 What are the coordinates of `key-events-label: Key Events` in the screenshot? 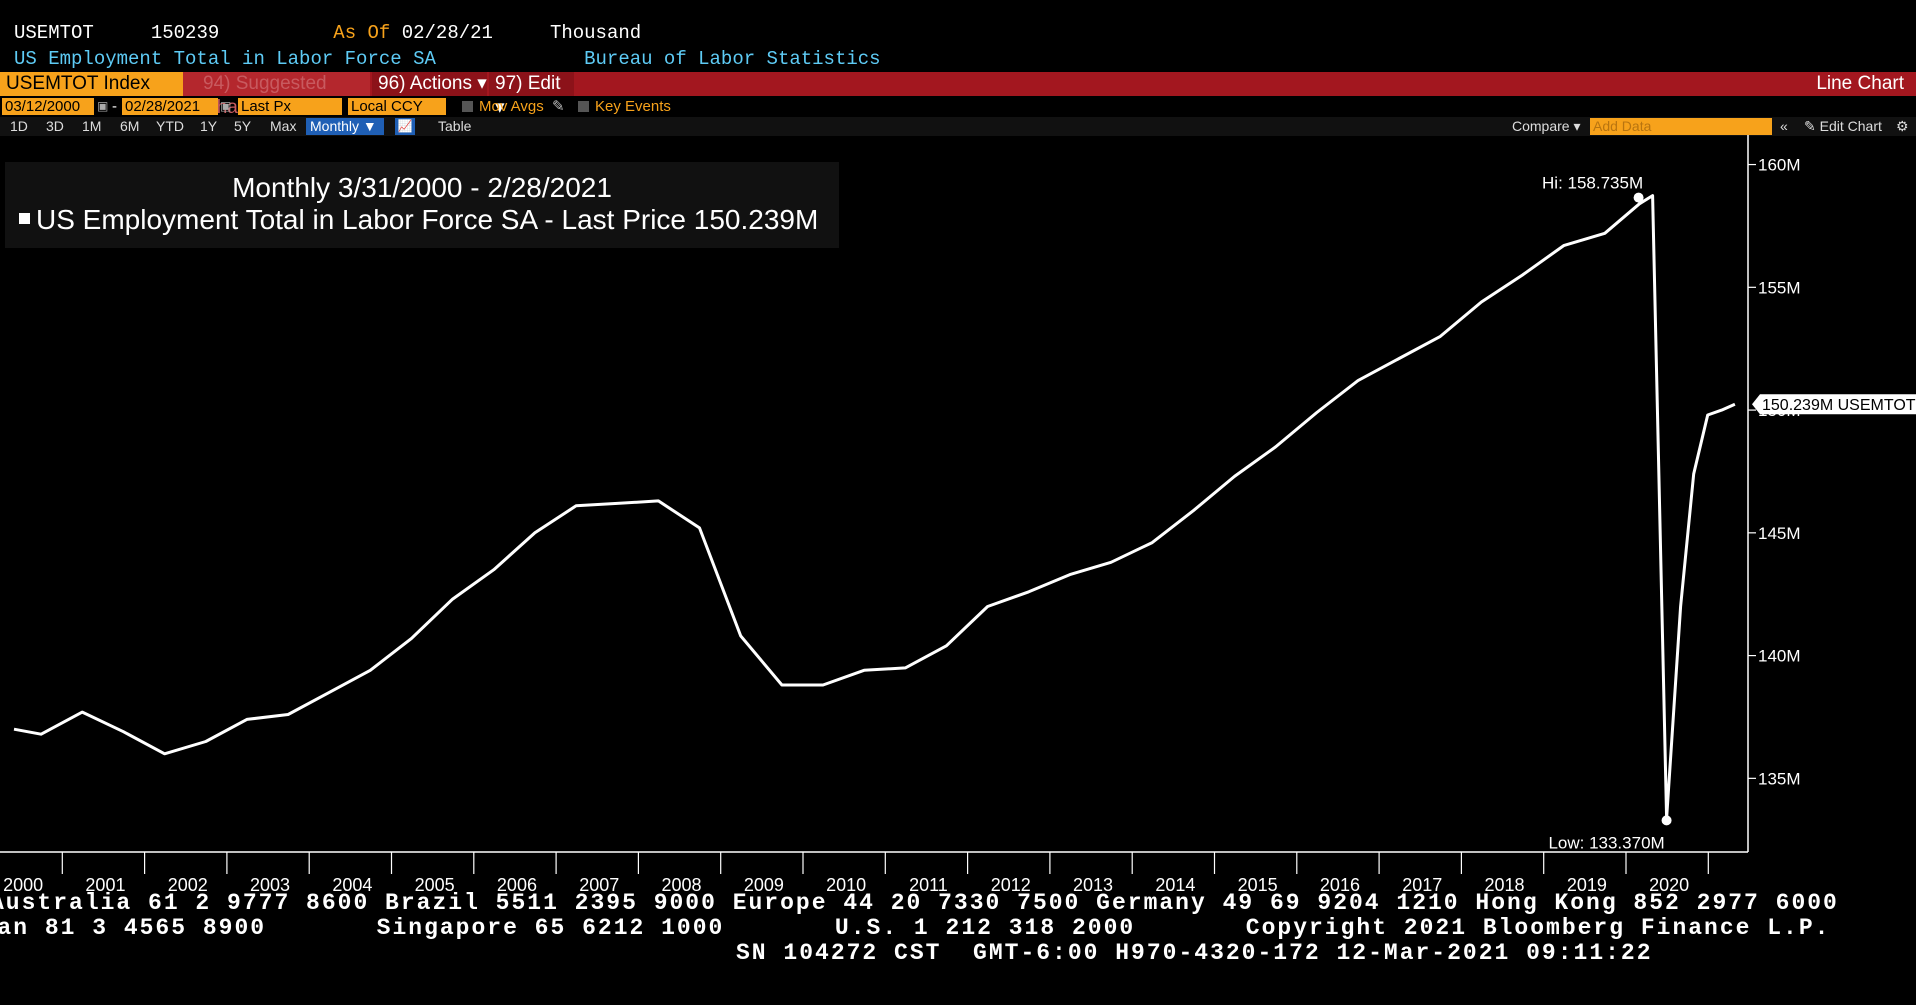 It's located at (633, 106).